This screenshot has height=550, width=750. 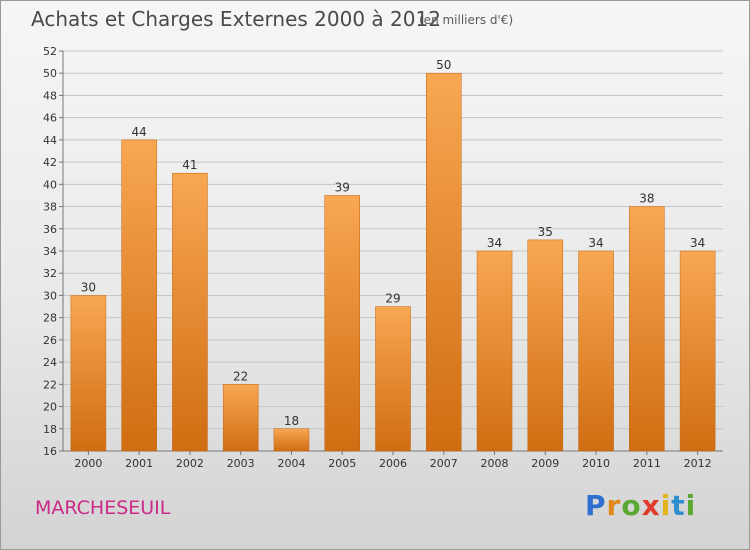 What do you see at coordinates (545, 463) in the screenshot?
I see `x-tick-label: 2009` at bounding box center [545, 463].